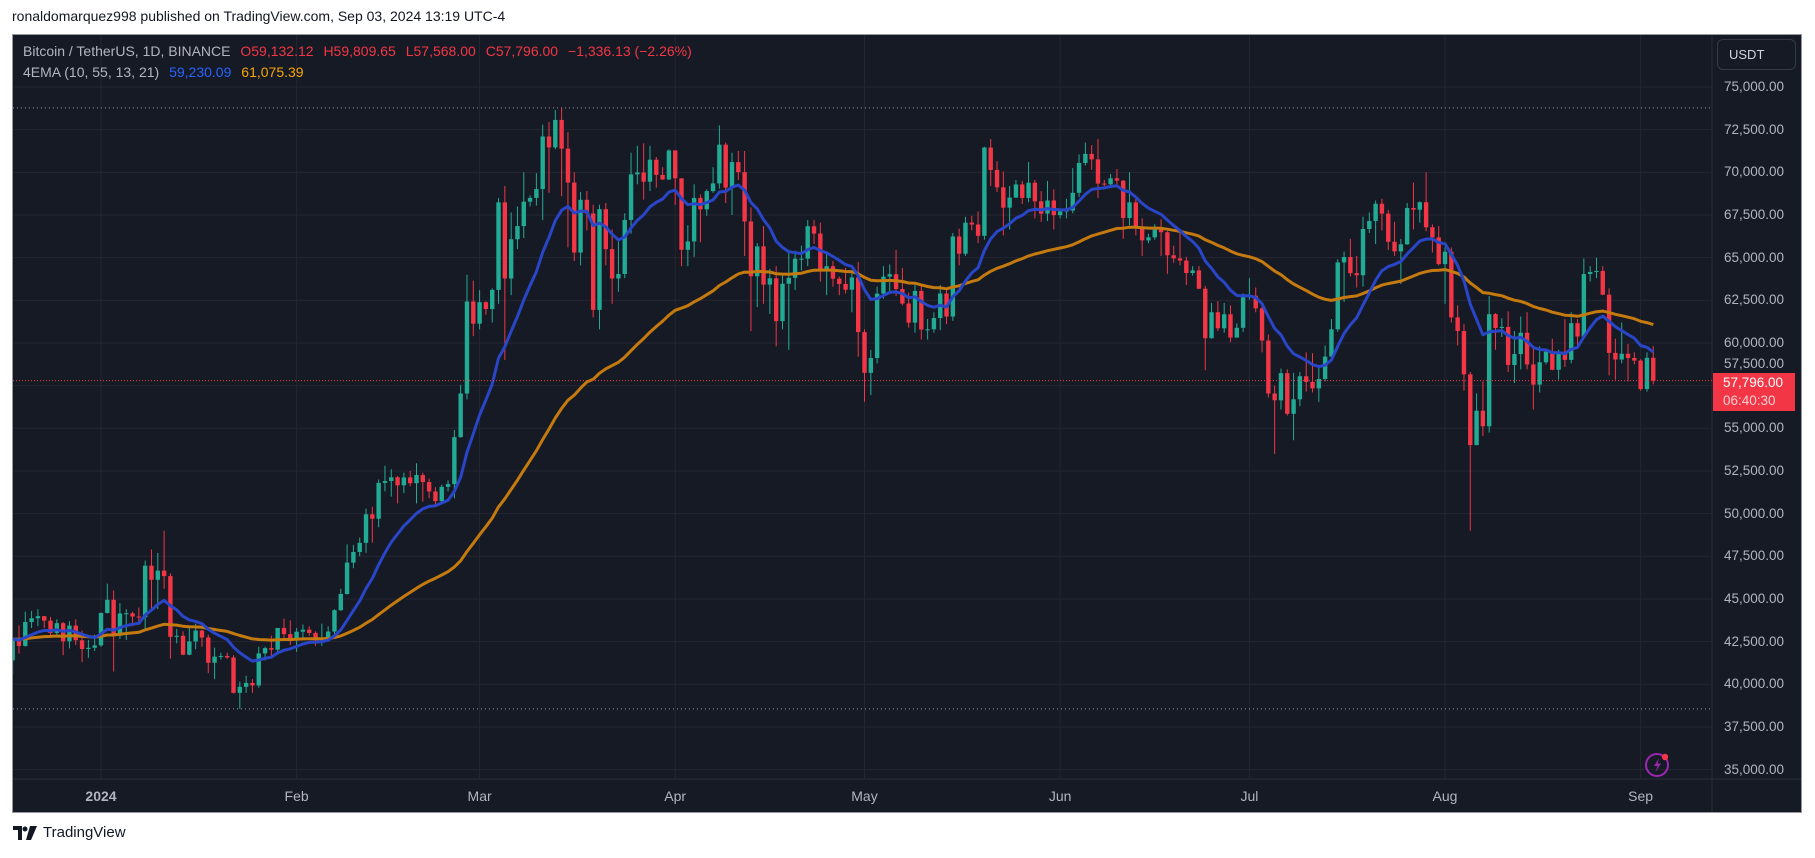 The height and width of the screenshot is (858, 1815). I want to click on price-tick-label: 57,500.00, so click(1754, 363).